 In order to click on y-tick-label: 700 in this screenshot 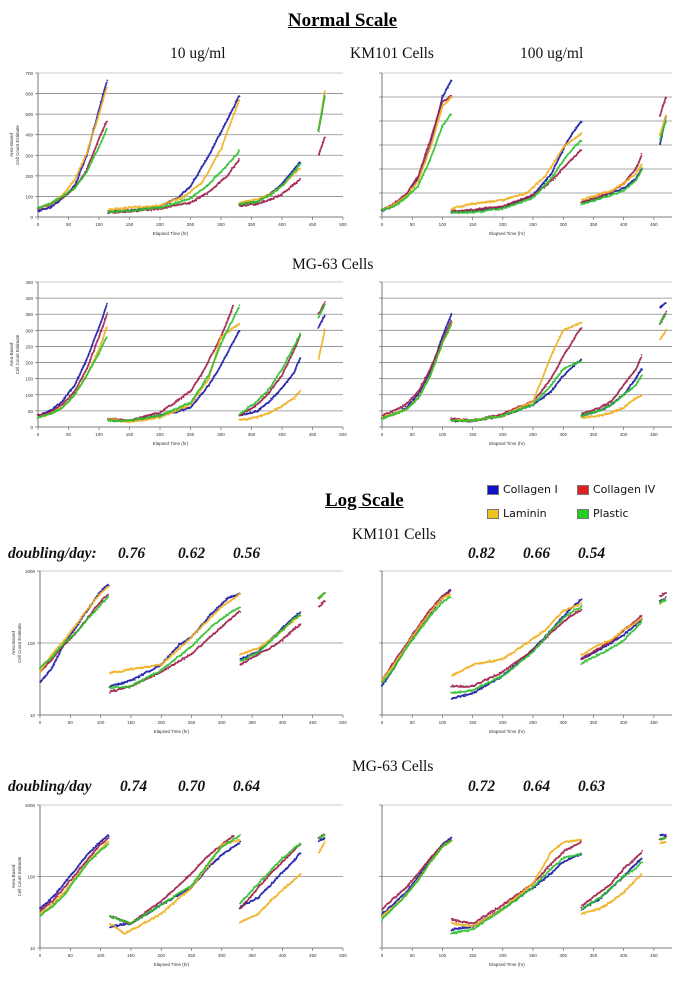, I will do `click(29, 73)`.